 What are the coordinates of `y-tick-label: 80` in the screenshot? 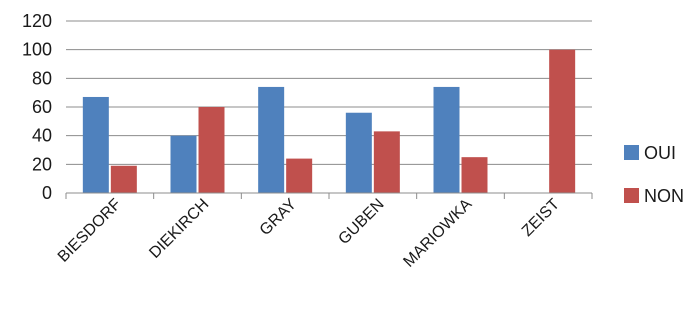 It's located at (42, 78).